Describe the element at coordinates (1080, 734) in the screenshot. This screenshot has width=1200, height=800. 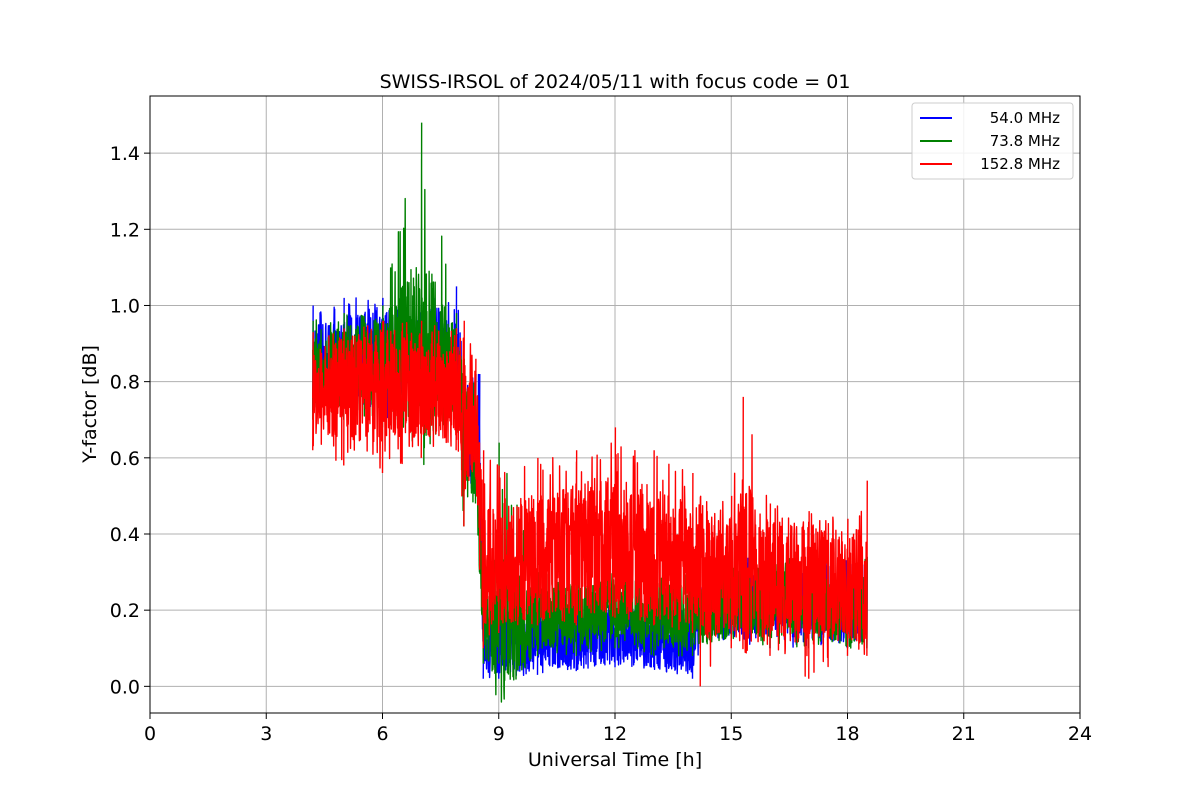
I see `x-tick-label: 24` at that location.